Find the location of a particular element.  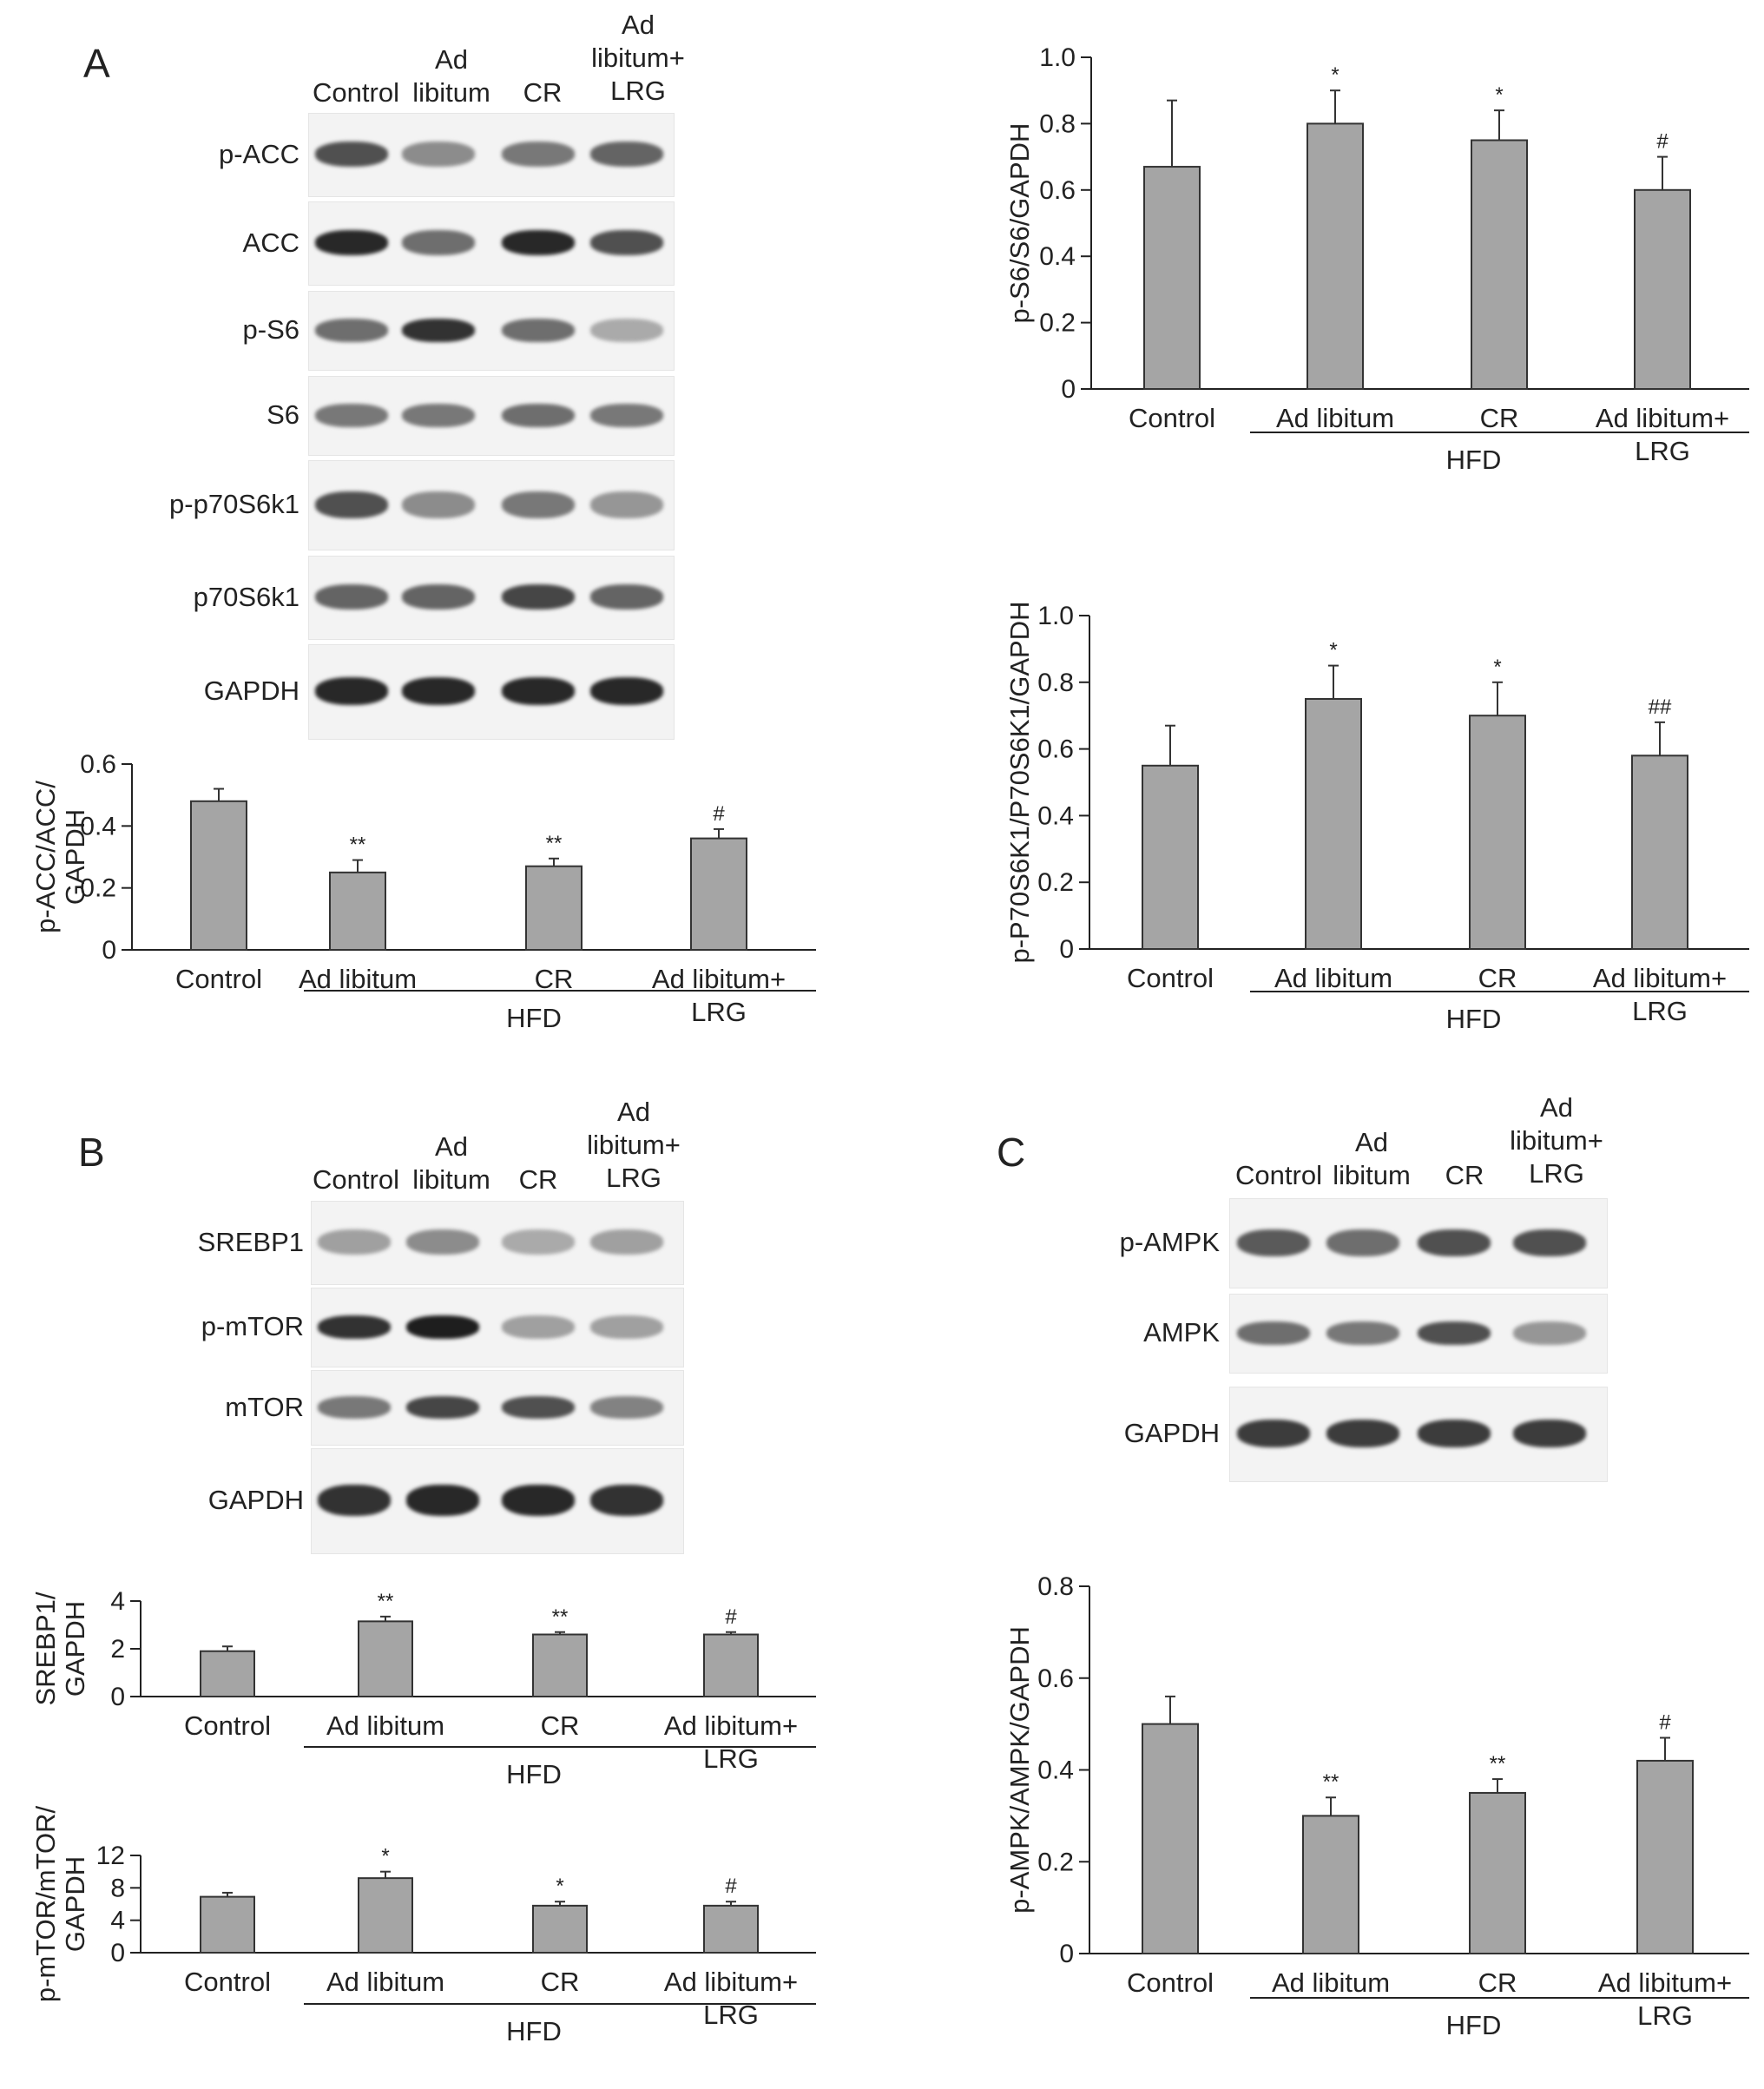

y-axis-label: p-P70S6K1/P70S6K1/GAPDH is located at coordinates (1020, 782).